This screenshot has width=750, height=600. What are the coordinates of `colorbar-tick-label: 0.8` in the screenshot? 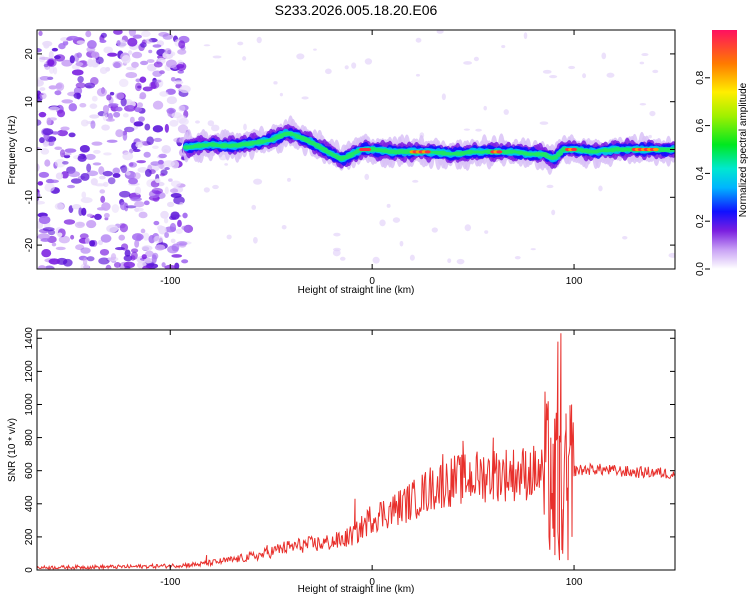 It's located at (700, 77).